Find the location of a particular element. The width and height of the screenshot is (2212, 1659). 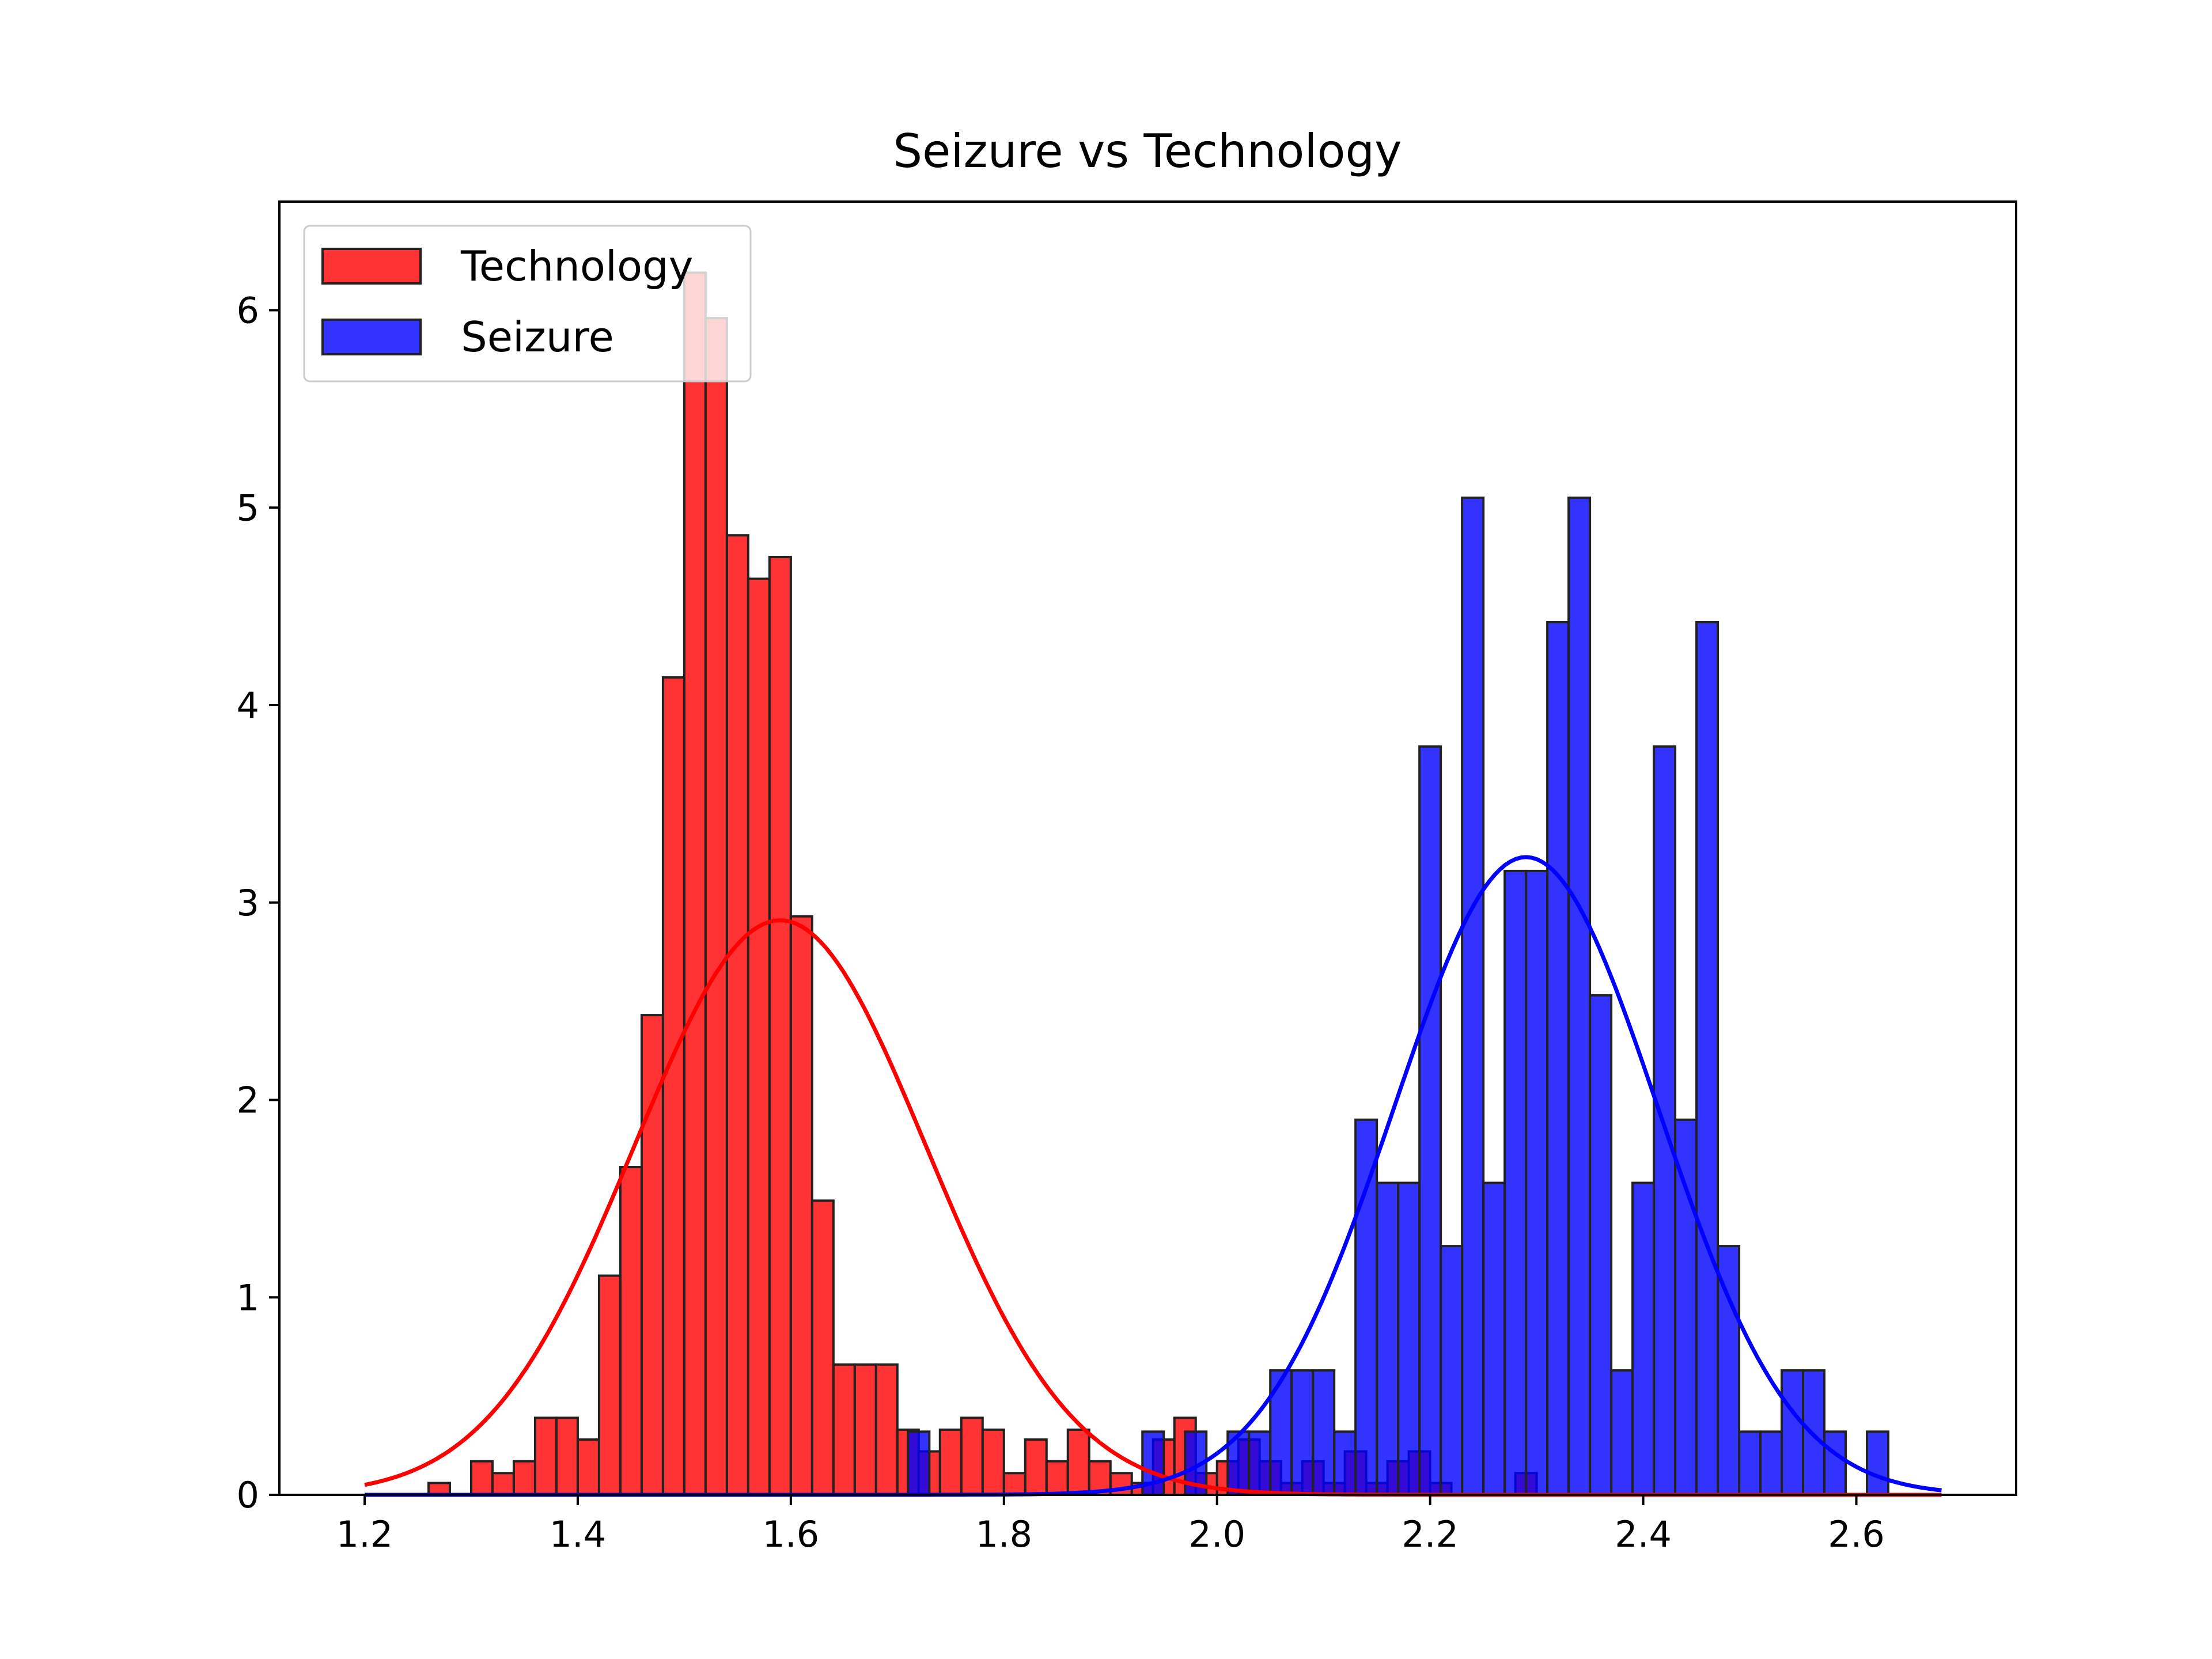

x-tick-label: 2.6 is located at coordinates (1856, 1534).